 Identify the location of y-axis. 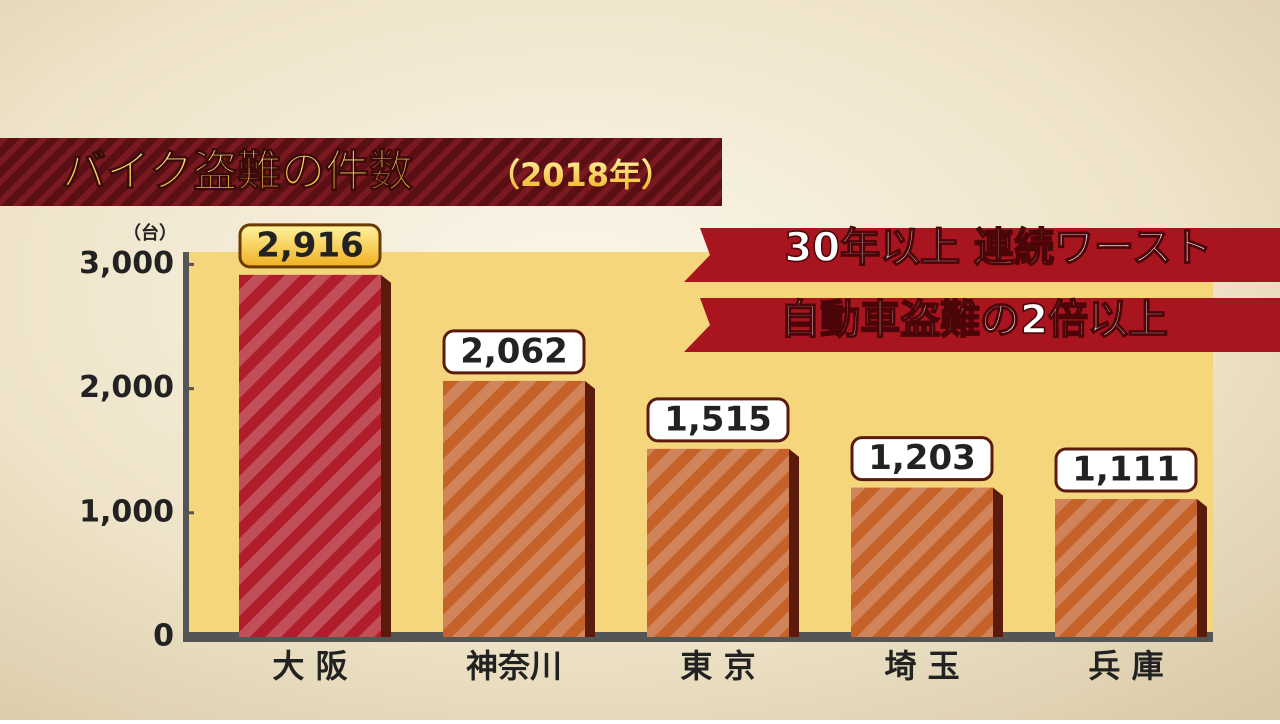
(186, 447).